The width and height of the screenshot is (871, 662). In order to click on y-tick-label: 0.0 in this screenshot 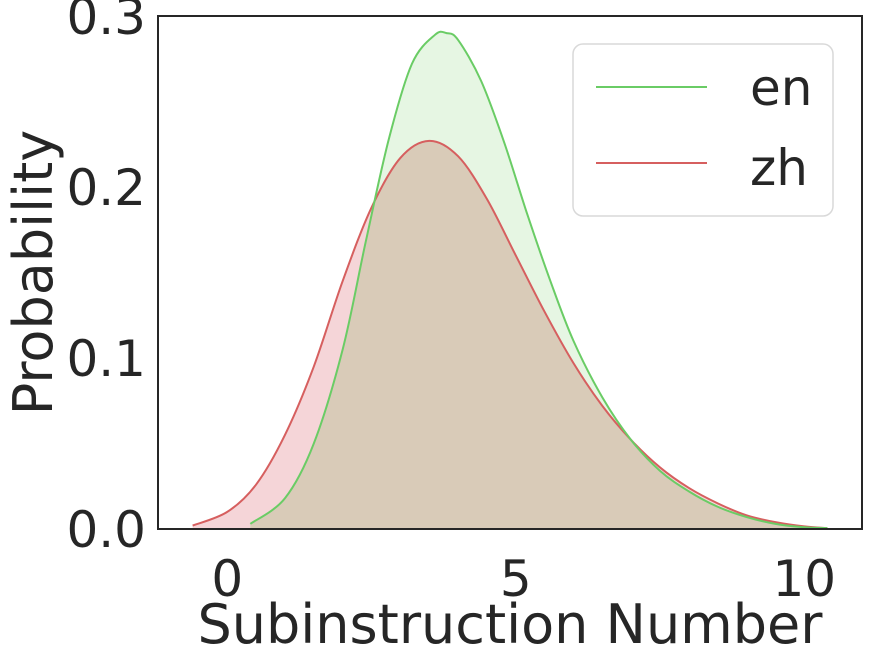, I will do `click(106, 530)`.